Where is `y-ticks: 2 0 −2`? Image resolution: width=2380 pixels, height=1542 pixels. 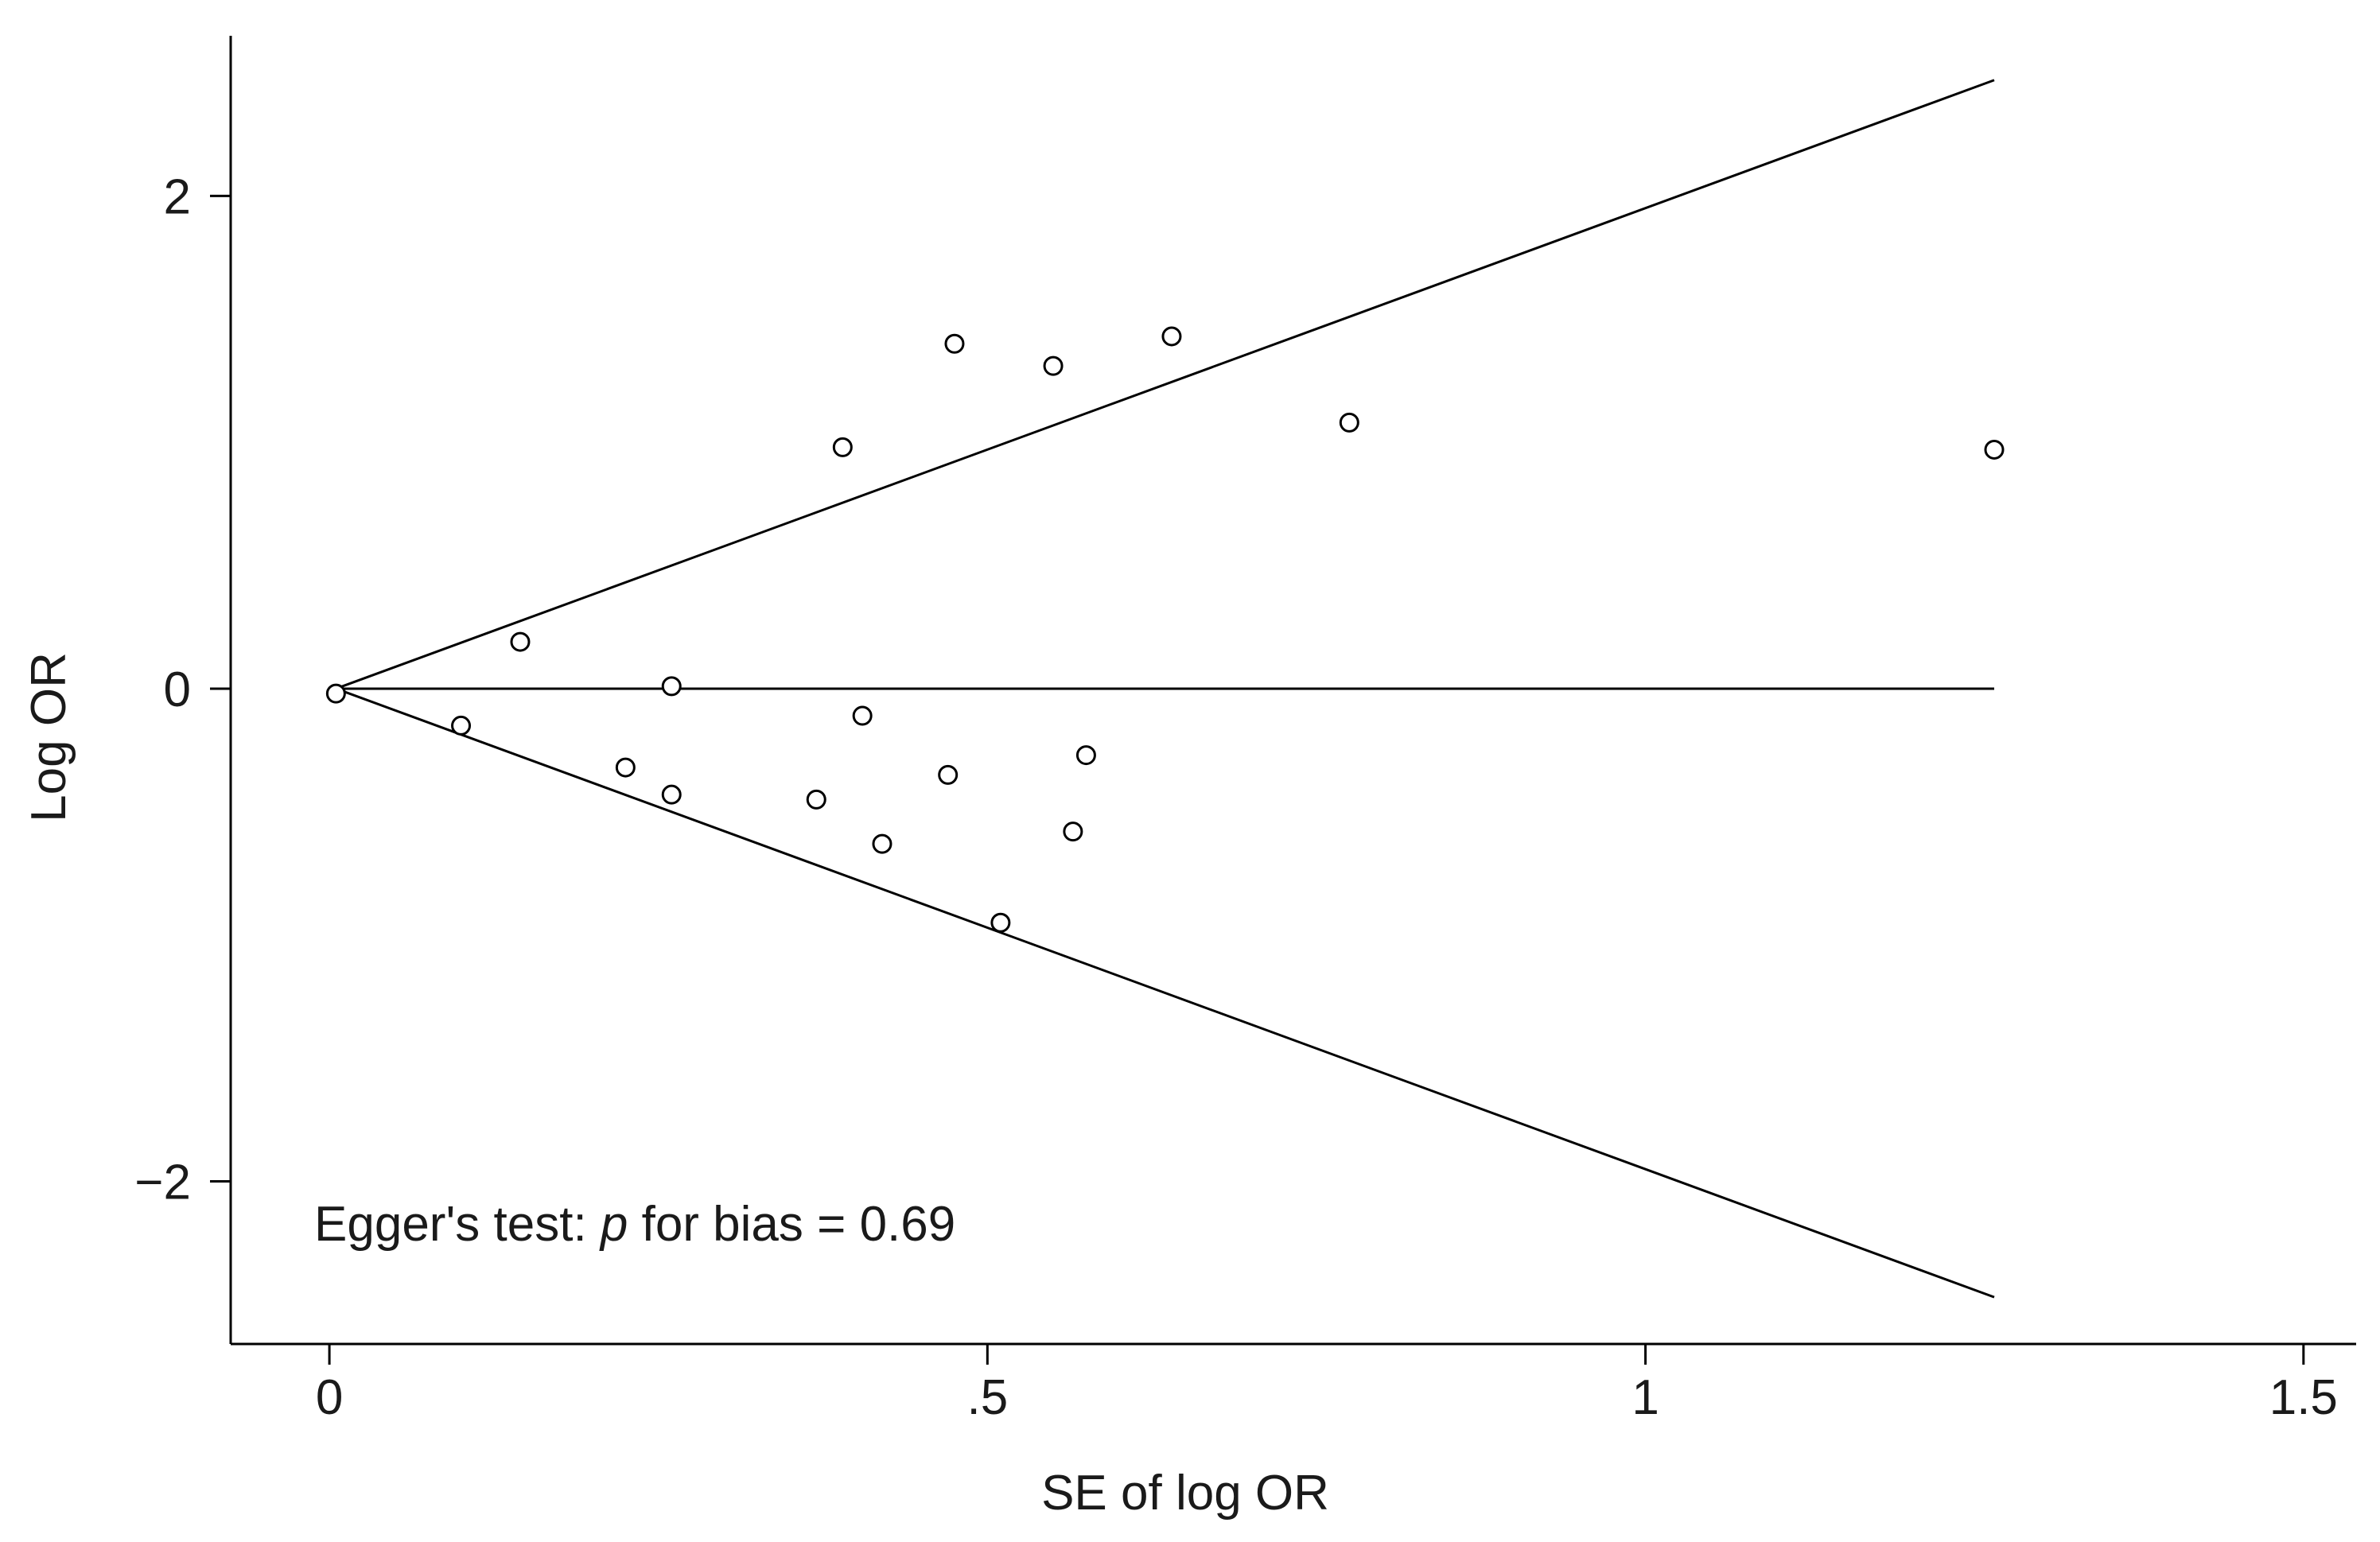 y-ticks: 2 0 −2 is located at coordinates (182, 689).